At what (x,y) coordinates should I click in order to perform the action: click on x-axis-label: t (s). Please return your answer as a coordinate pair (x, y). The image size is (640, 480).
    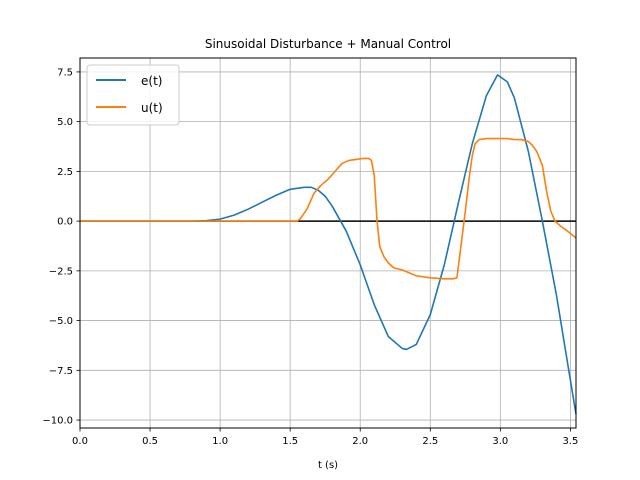
    Looking at the image, I should click on (328, 465).